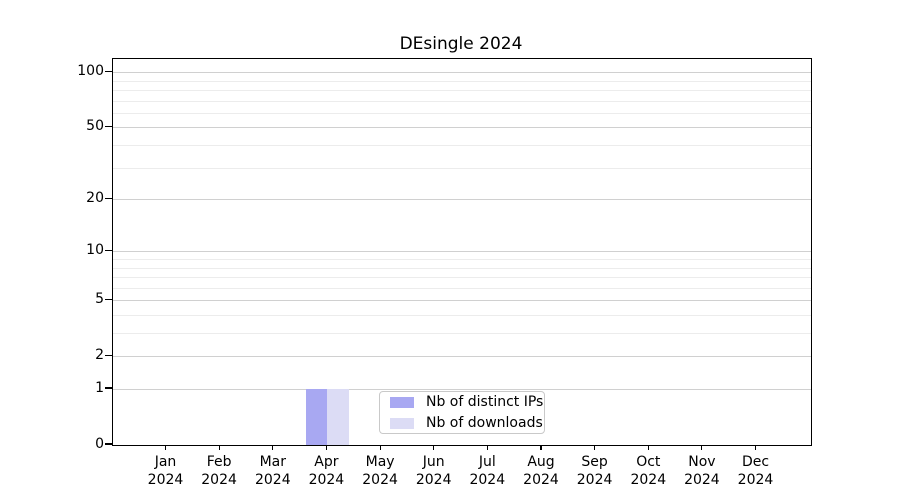 The image size is (900, 500). What do you see at coordinates (219, 471) in the screenshot?
I see `x-tick-label-feb: Feb 2024` at bounding box center [219, 471].